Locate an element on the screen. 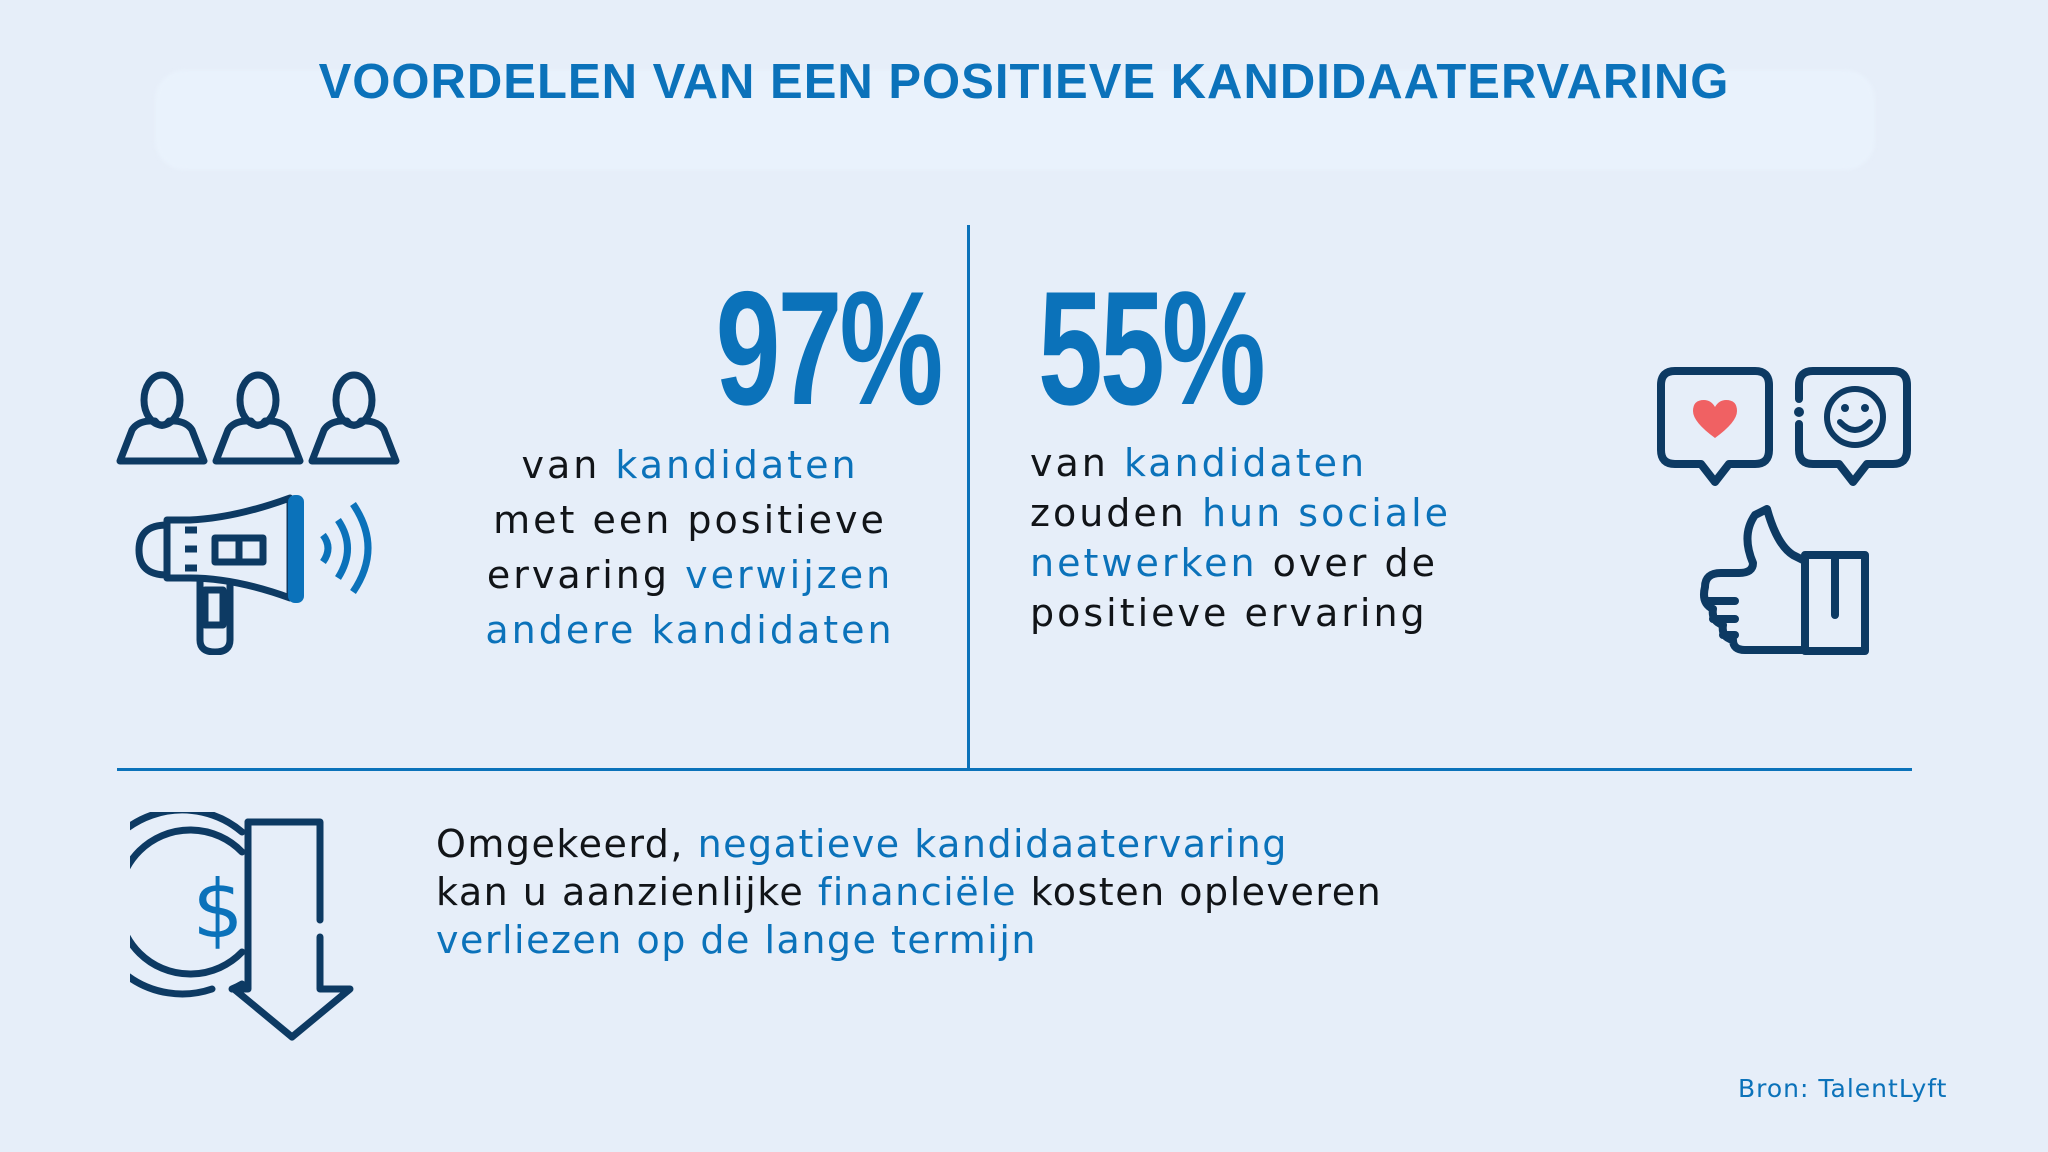  text-segment: positieve ervaring is located at coordinates (1229, 613).